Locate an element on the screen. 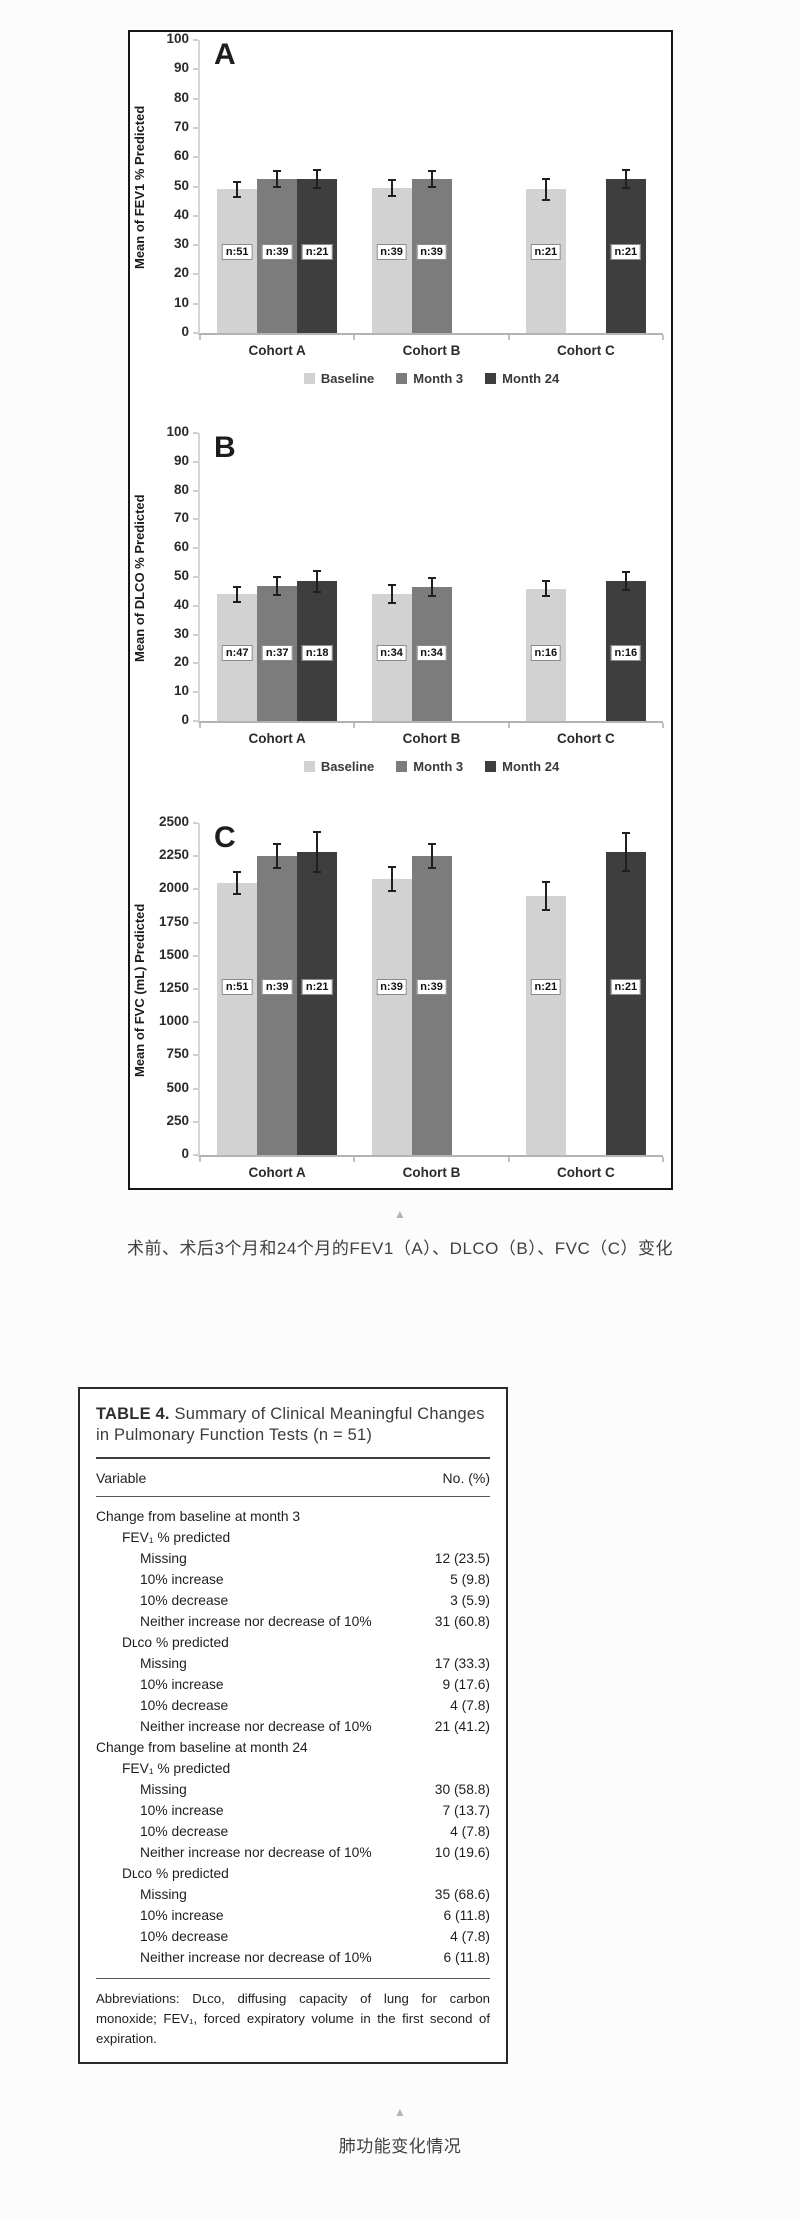 The width and height of the screenshot is (800, 2221). legend-item: Month 3 is located at coordinates (429, 378).